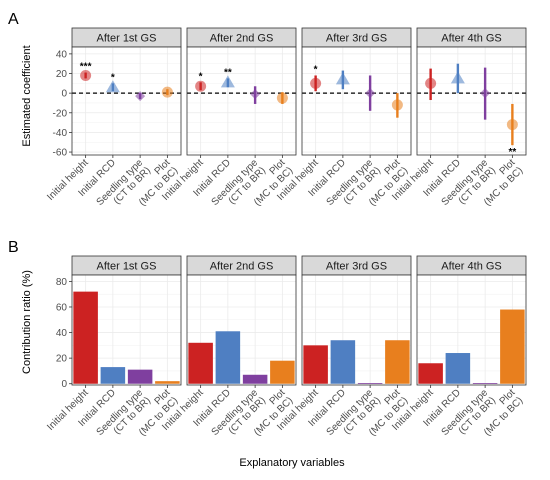  I want to click on panel-a-ylabel: Estimated coefficient, so click(27, 95).